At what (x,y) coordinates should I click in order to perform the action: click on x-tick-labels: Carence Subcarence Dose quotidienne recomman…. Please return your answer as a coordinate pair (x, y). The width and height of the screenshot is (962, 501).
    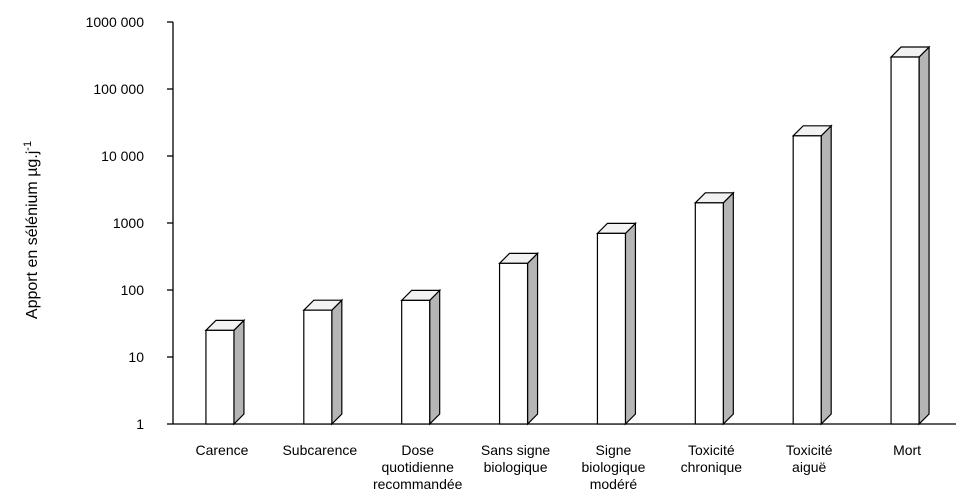
    Looking at the image, I should click on (558, 467).